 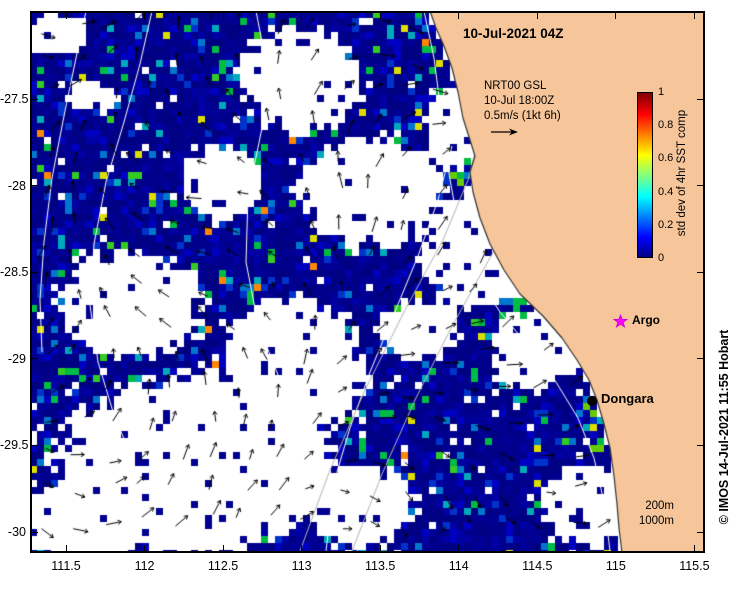 What do you see at coordinates (16, 532) in the screenshot?
I see `y-tick-label: -30` at bounding box center [16, 532].